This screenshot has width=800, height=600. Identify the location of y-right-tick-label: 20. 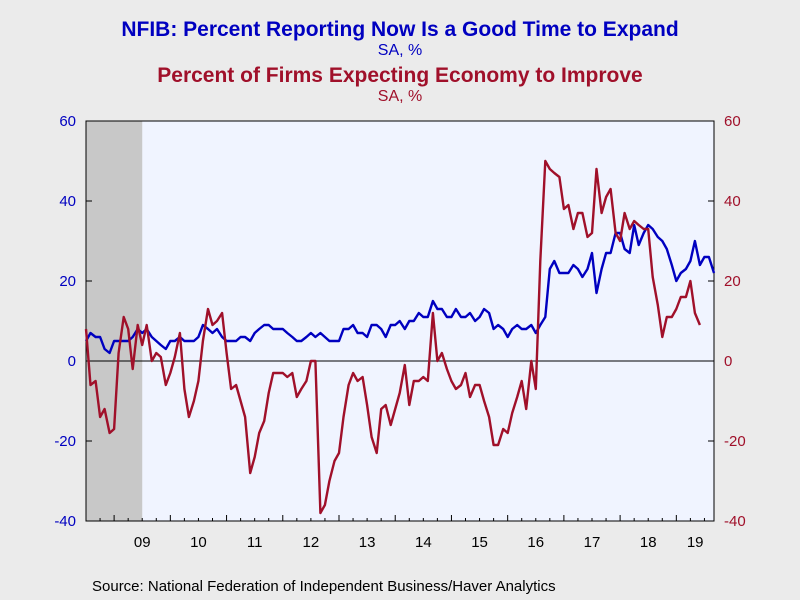
(732, 281).